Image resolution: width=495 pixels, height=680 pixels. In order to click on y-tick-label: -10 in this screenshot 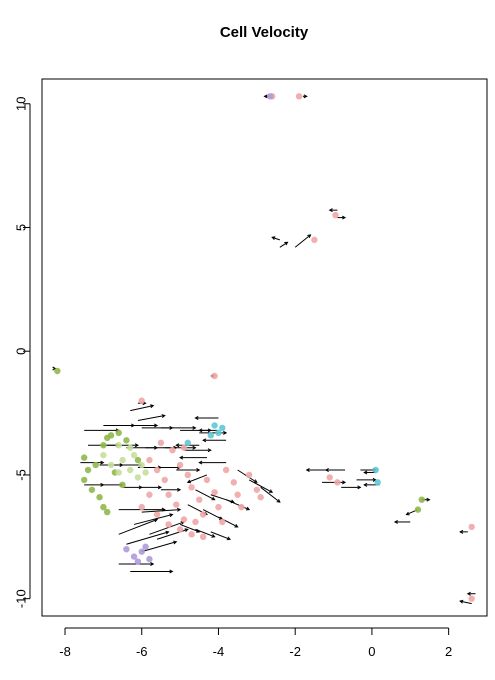, I will do `click(20, 598)`.